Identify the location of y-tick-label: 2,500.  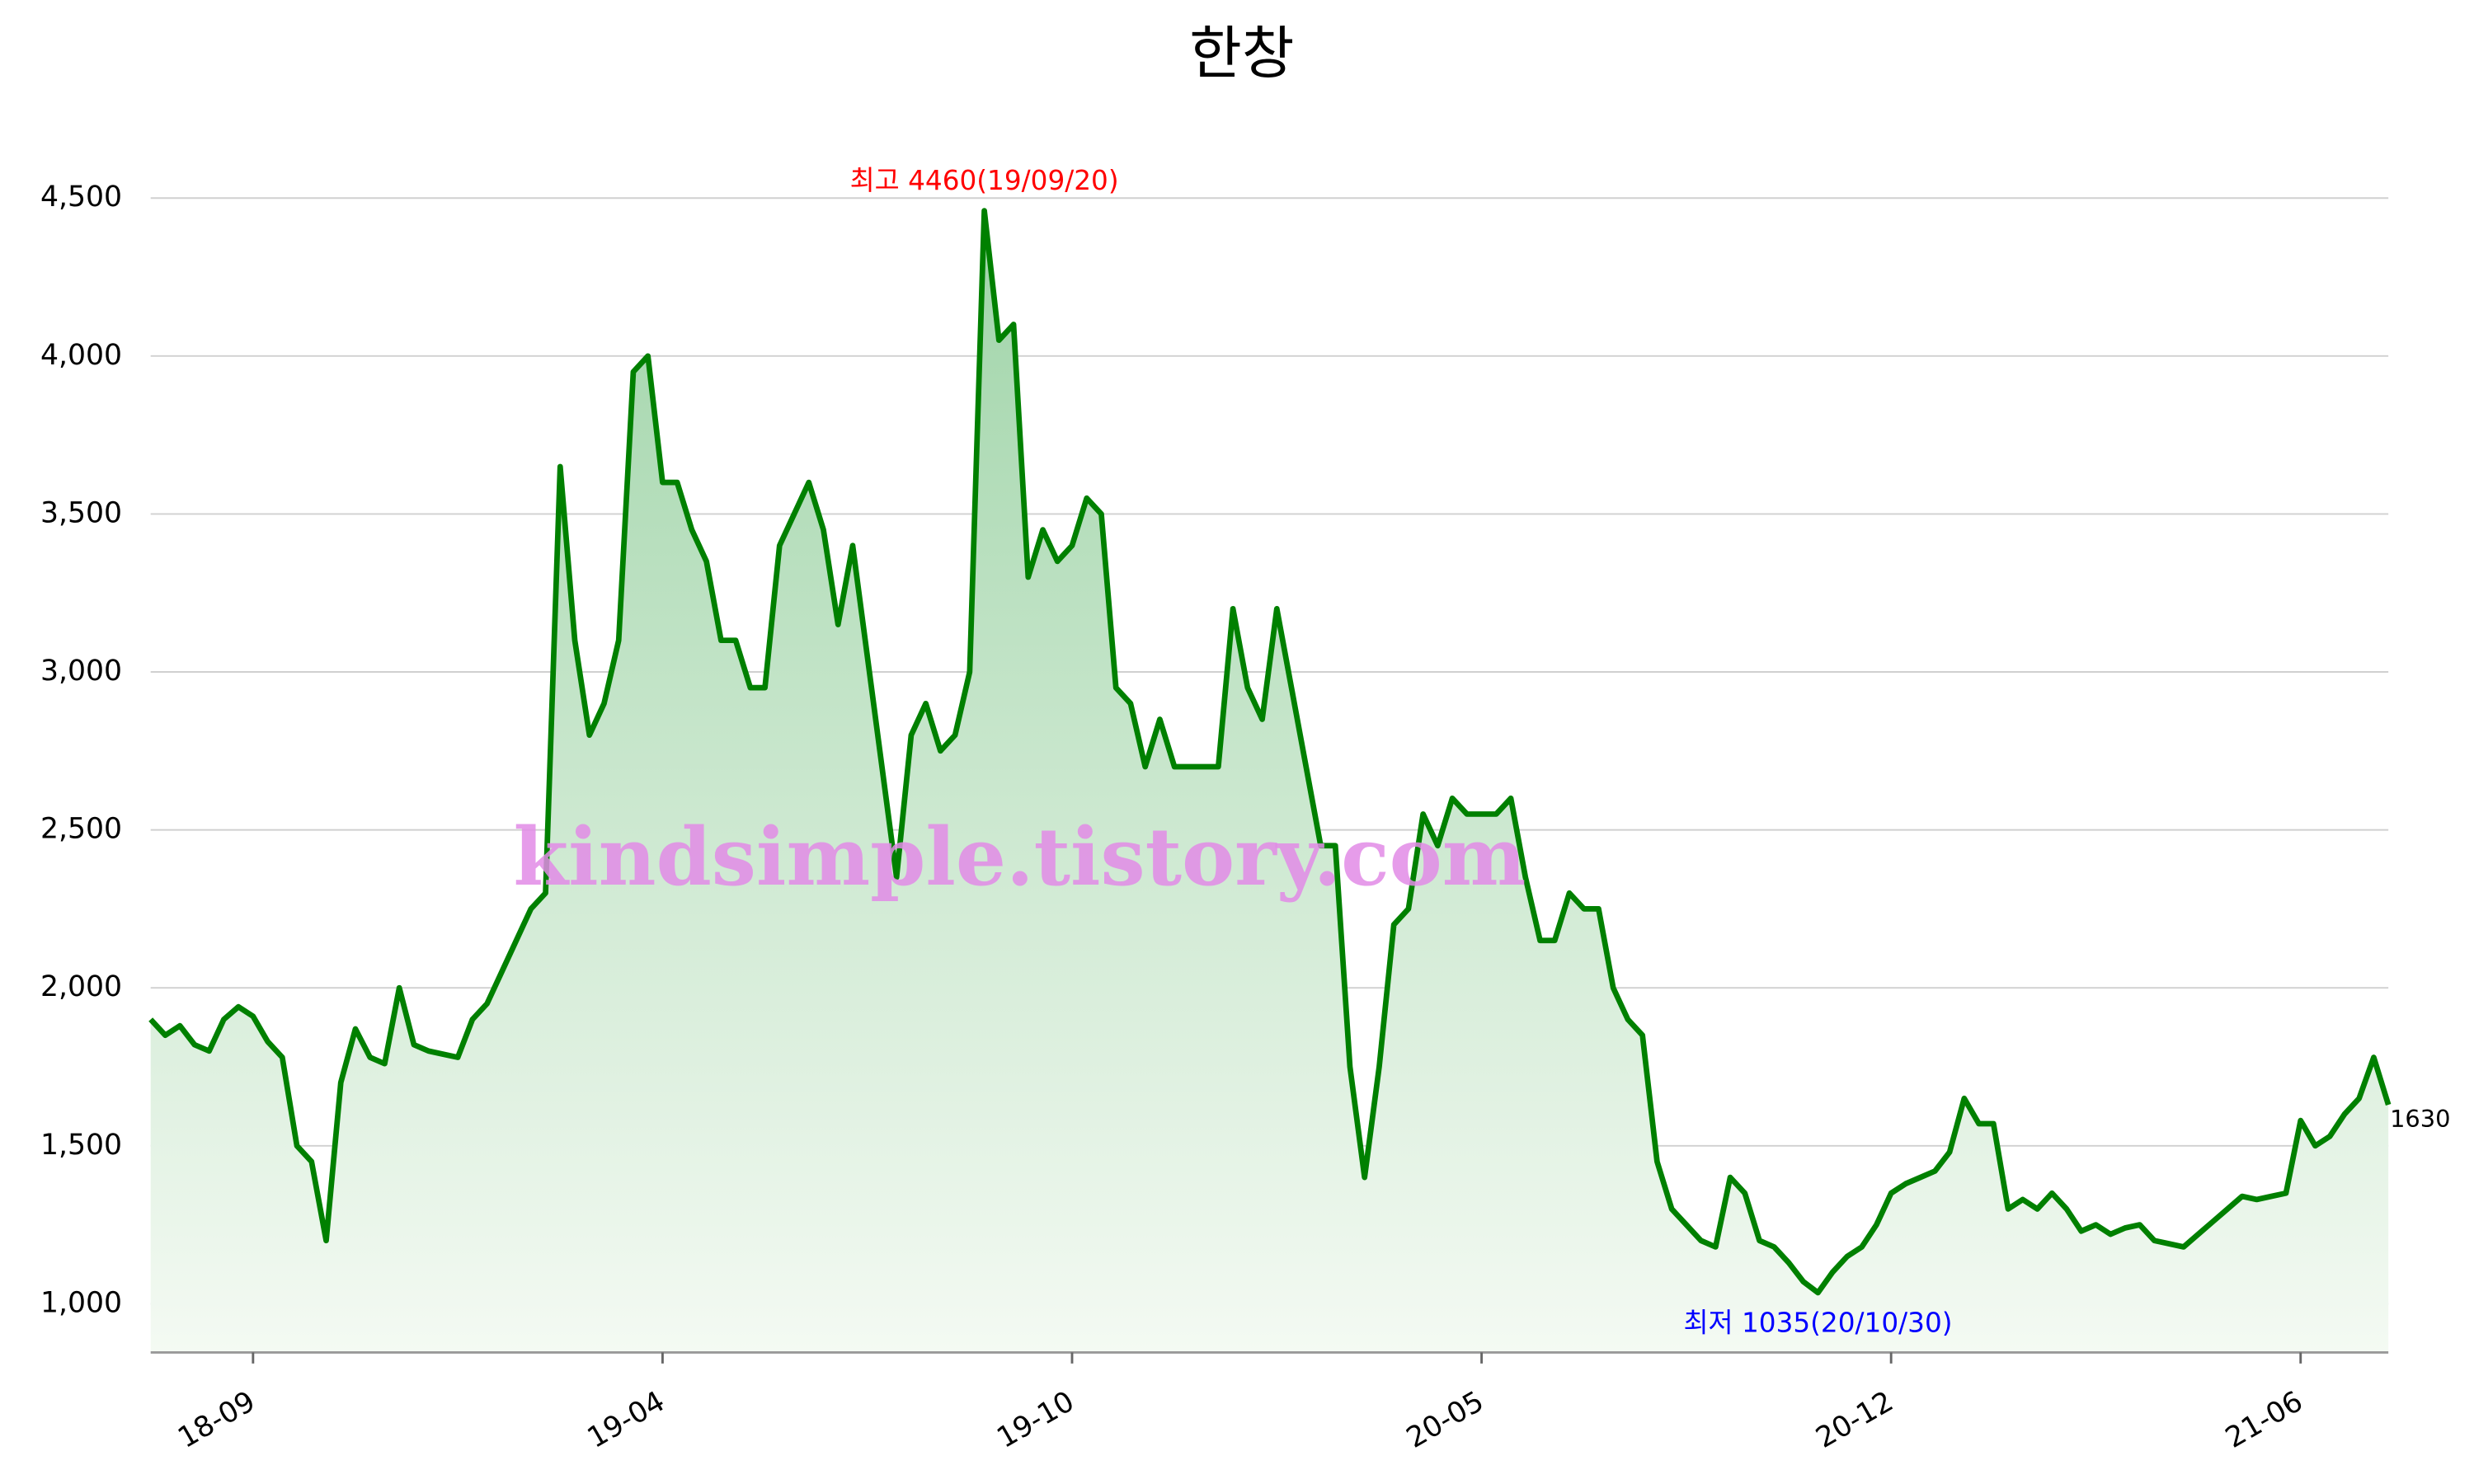
(81, 829).